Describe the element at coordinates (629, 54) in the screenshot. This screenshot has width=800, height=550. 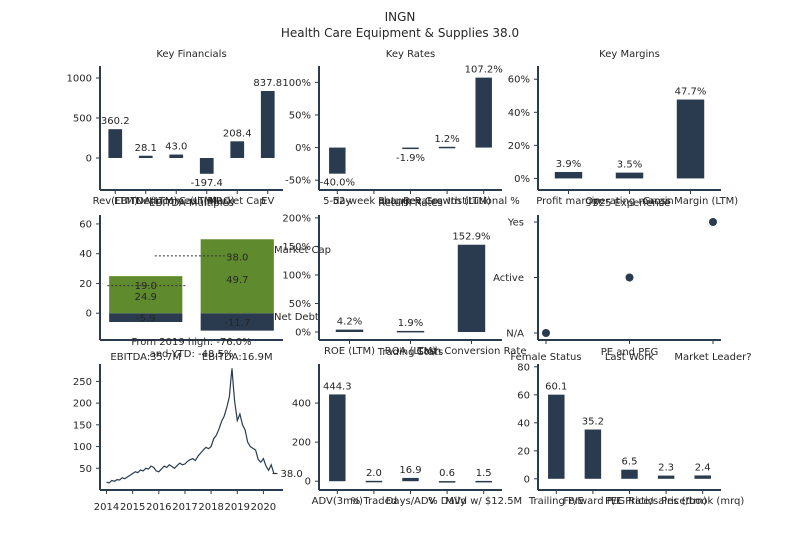
I see `key-margins-title: Key Margins` at that location.